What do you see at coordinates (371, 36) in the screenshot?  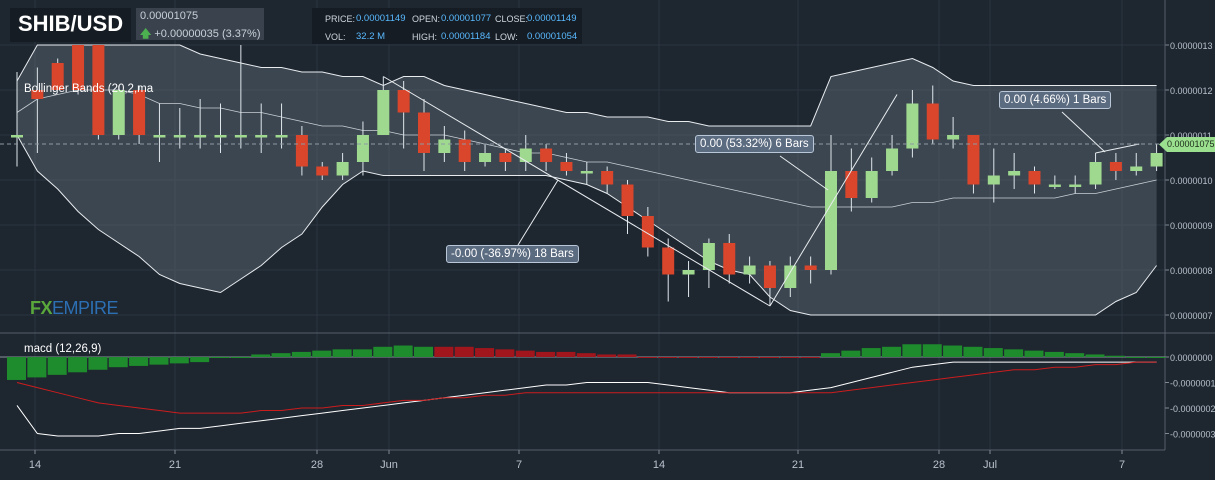 I see `vol-value: 32.2 M` at bounding box center [371, 36].